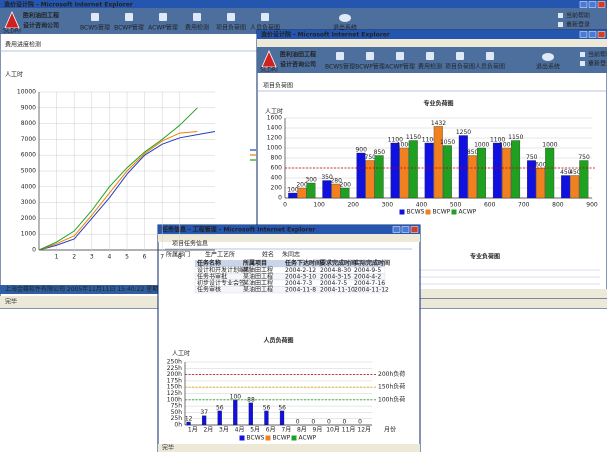 This screenshot has width=607, height=452. What do you see at coordinates (515, 137) in the screenshot?
I see `data-label: 1150` at bounding box center [515, 137].